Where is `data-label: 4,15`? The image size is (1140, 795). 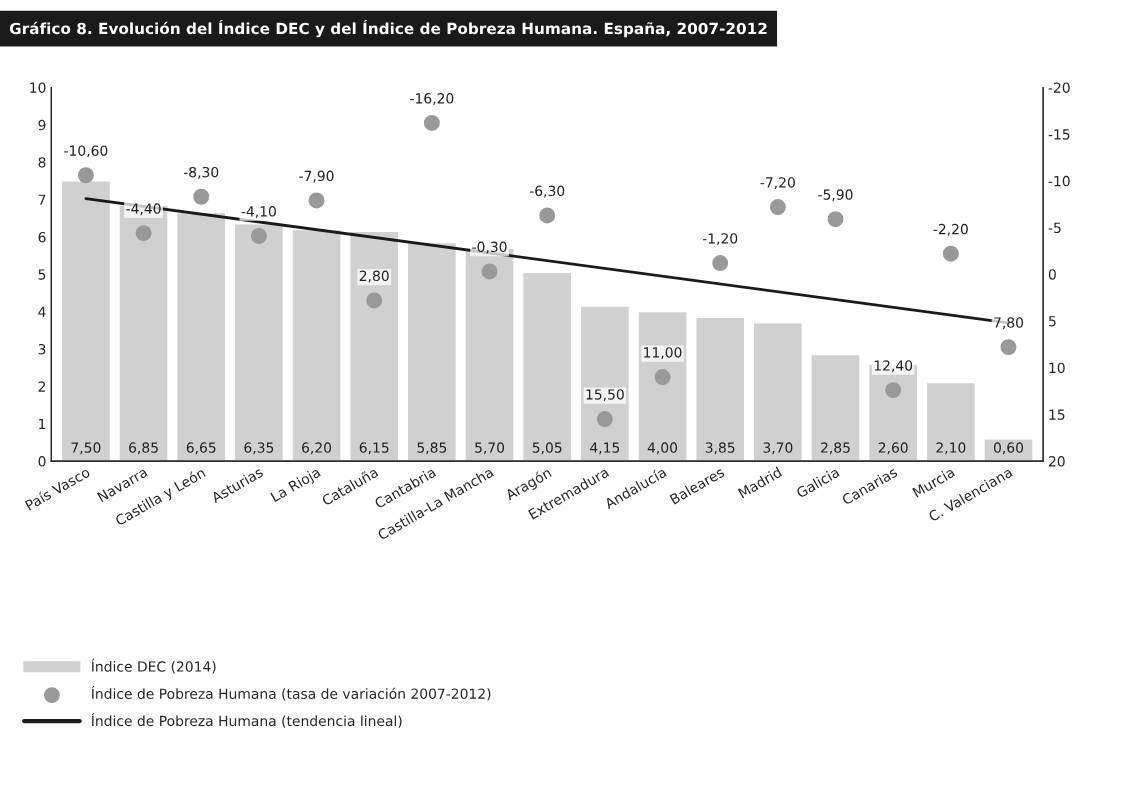
data-label: 4,15 is located at coordinates (605, 448).